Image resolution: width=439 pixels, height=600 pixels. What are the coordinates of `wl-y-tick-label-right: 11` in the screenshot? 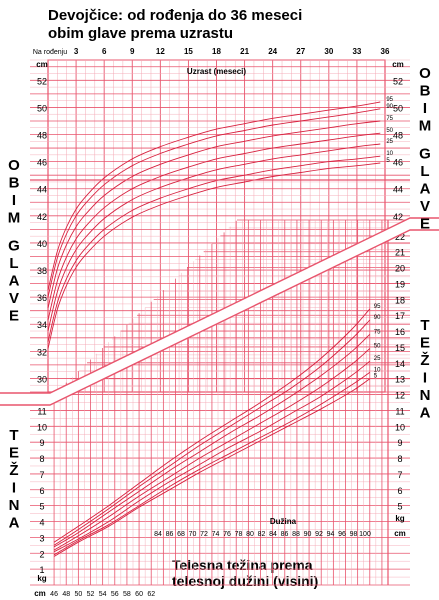 It's located at (399, 411).